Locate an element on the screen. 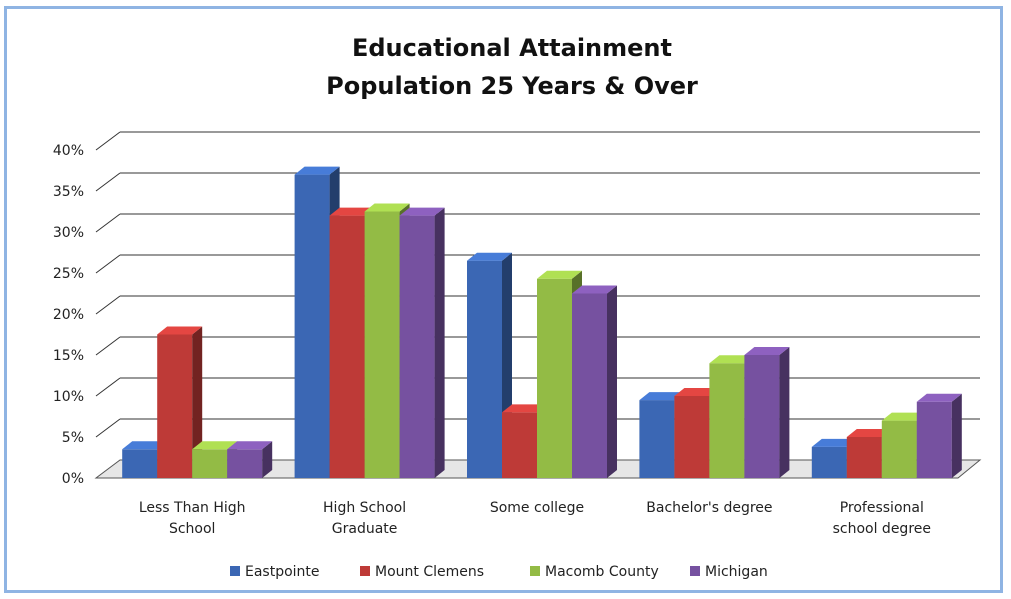  legend-label: Michigan is located at coordinates (736, 572).